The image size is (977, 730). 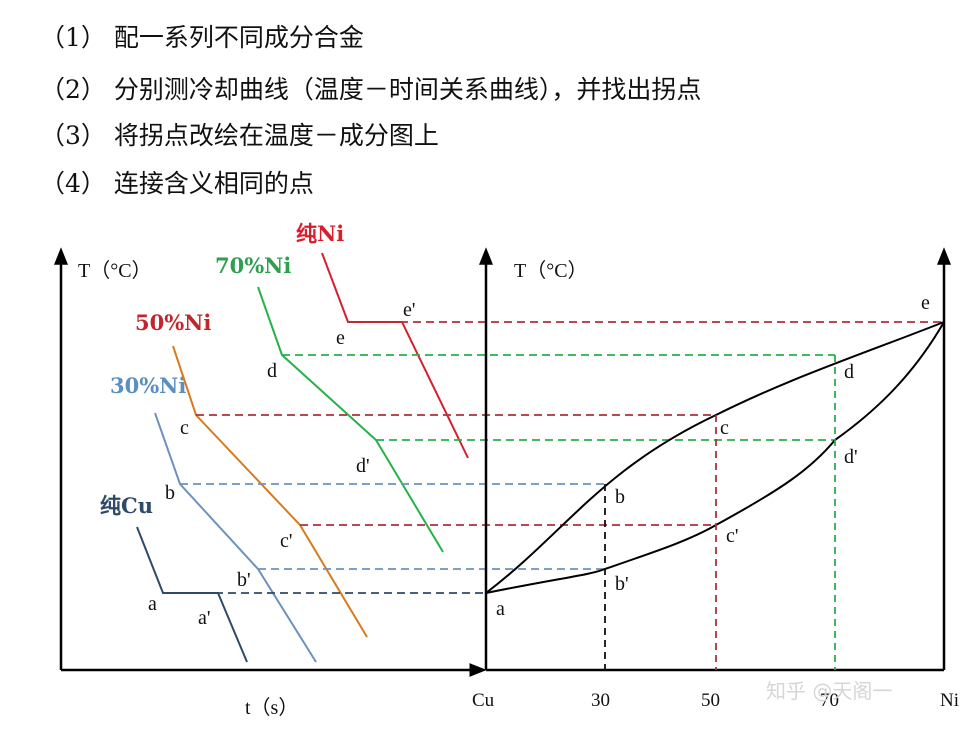 What do you see at coordinates (949, 700) in the screenshot?
I see `x-tick-ni: Ni` at bounding box center [949, 700].